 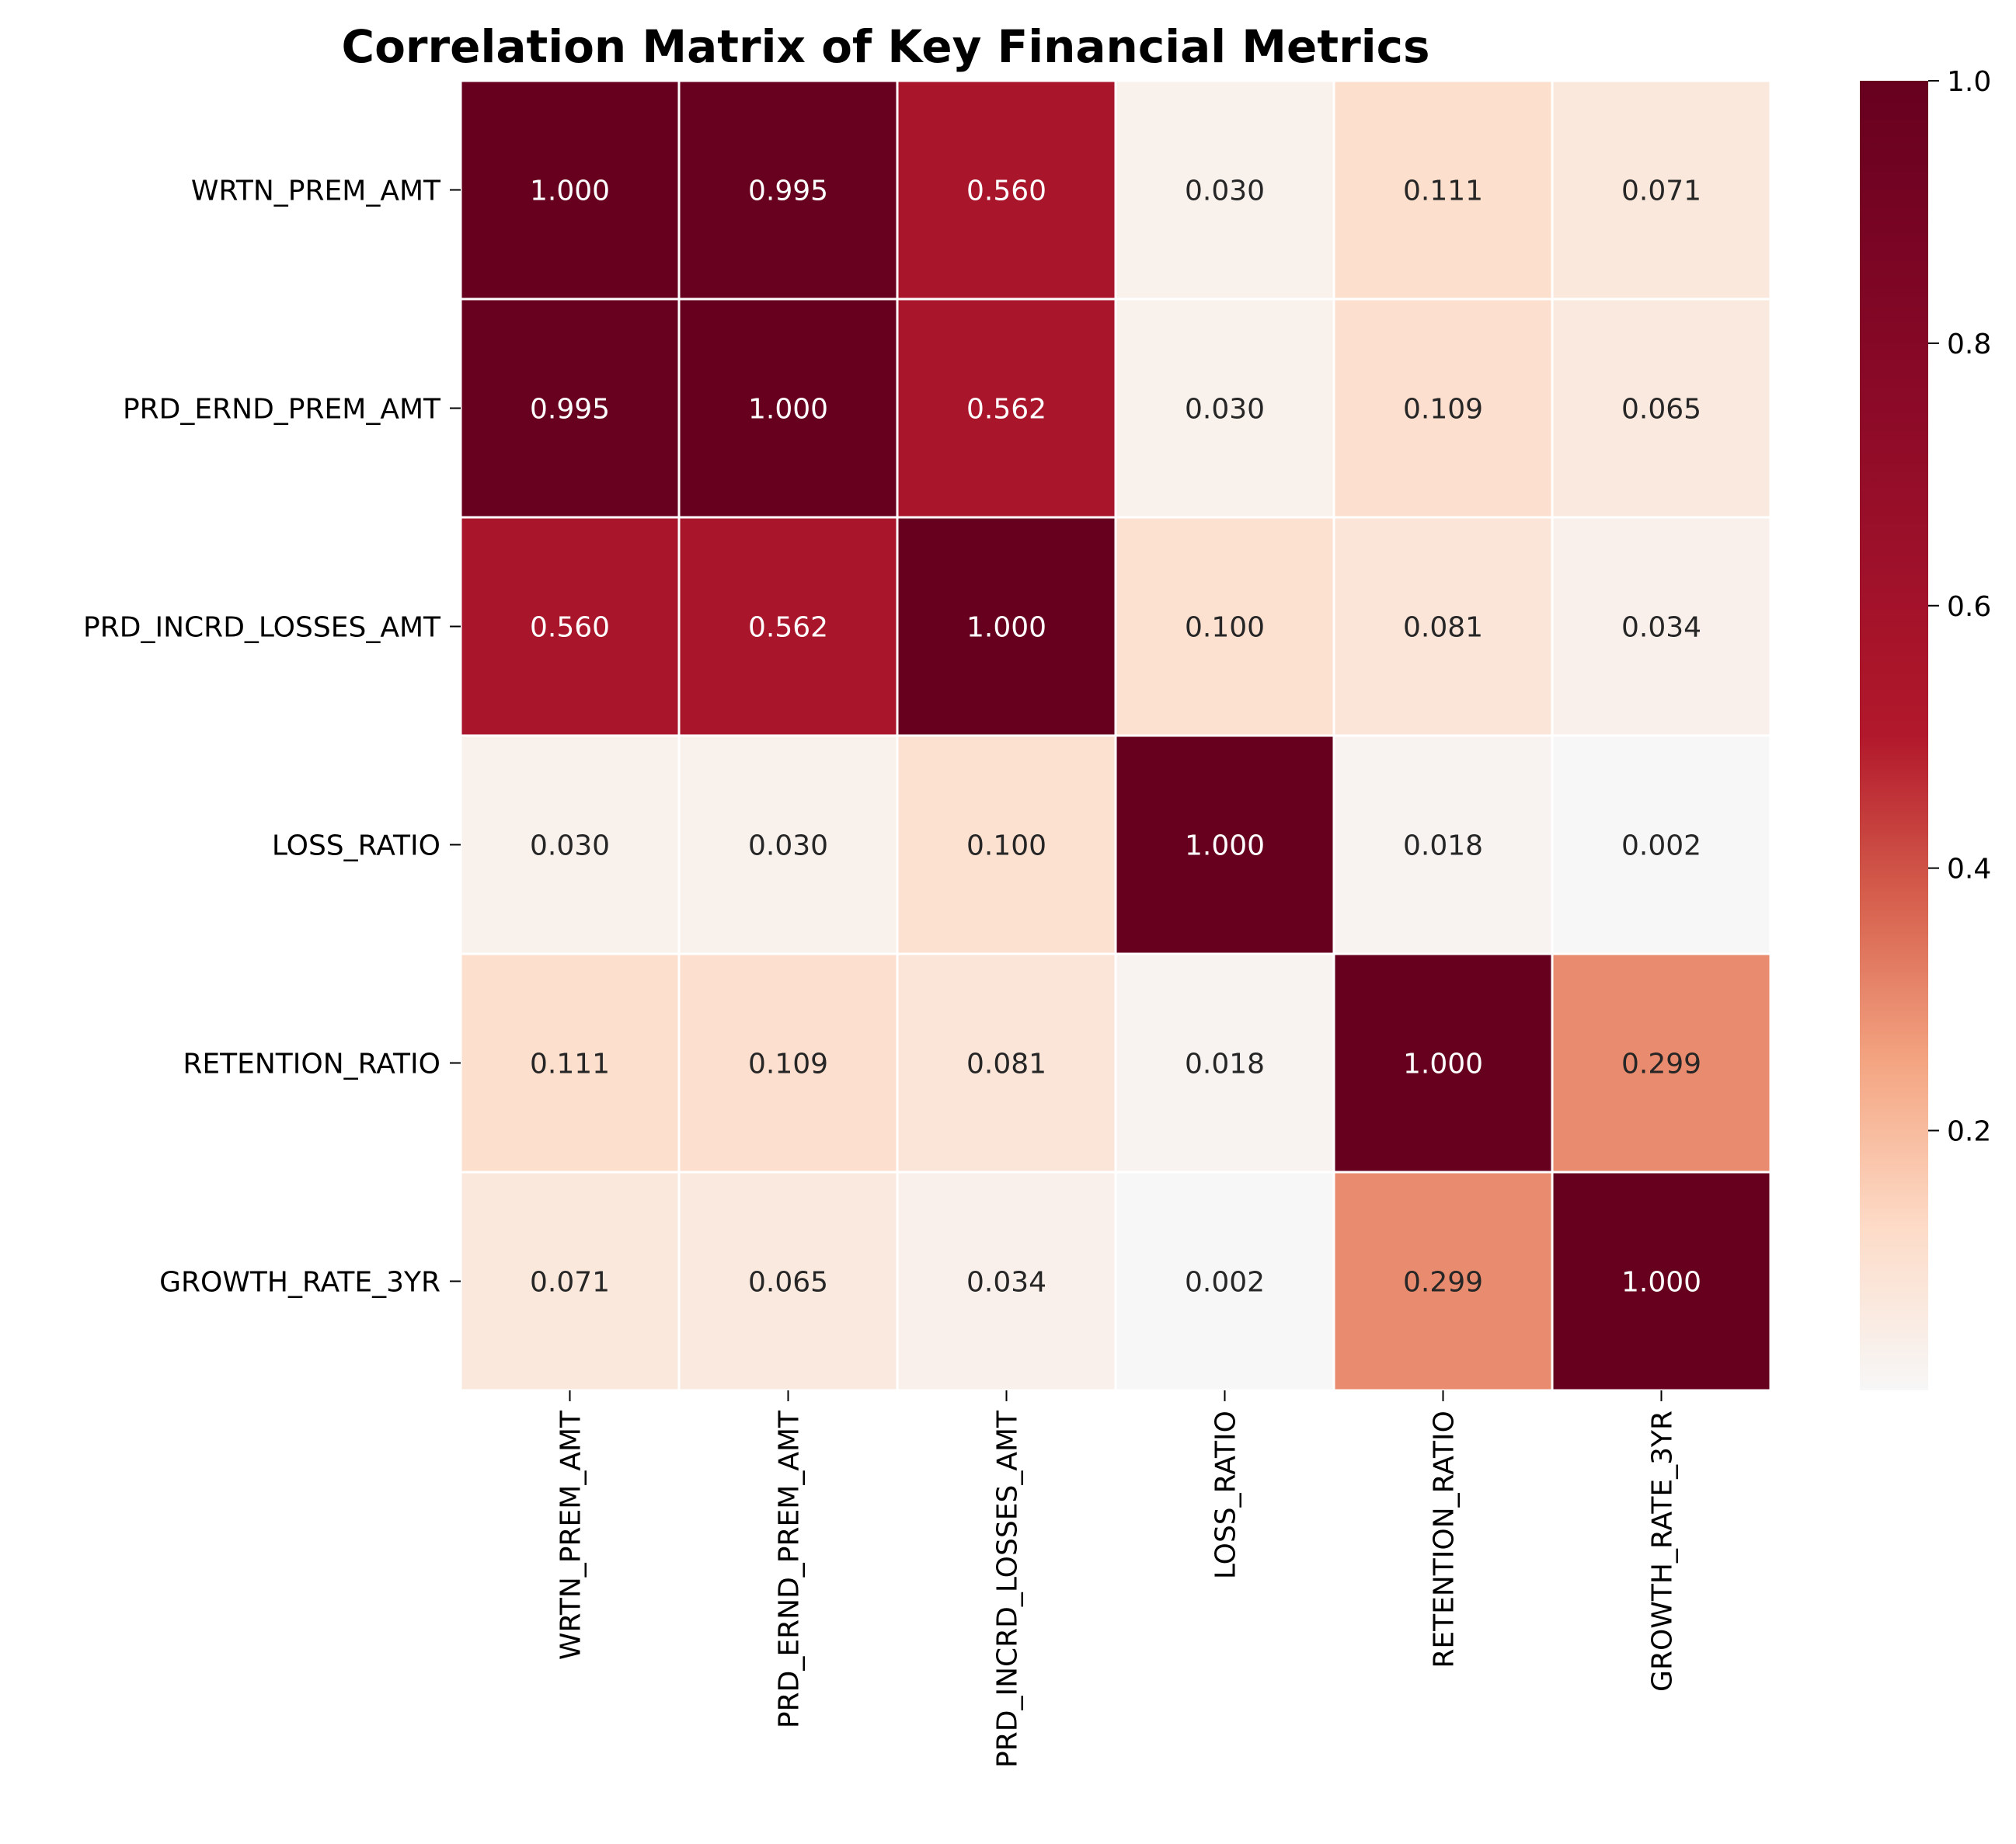 I want to click on colorbar-tick-label: 0.6, so click(x=1969, y=607).